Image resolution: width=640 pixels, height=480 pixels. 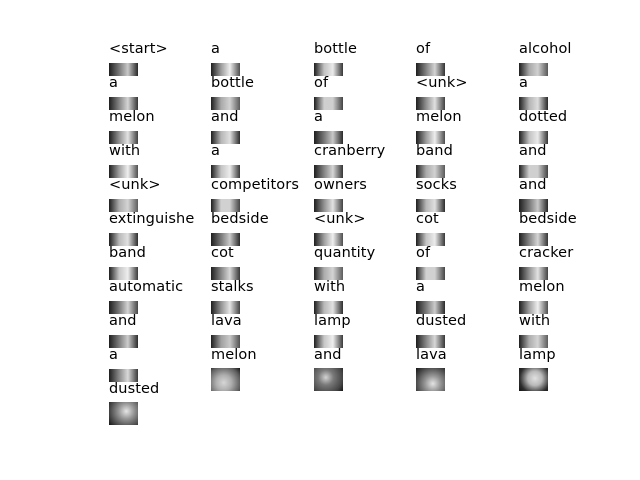 I want to click on grid-cell: stalks, so click(x=262, y=296).